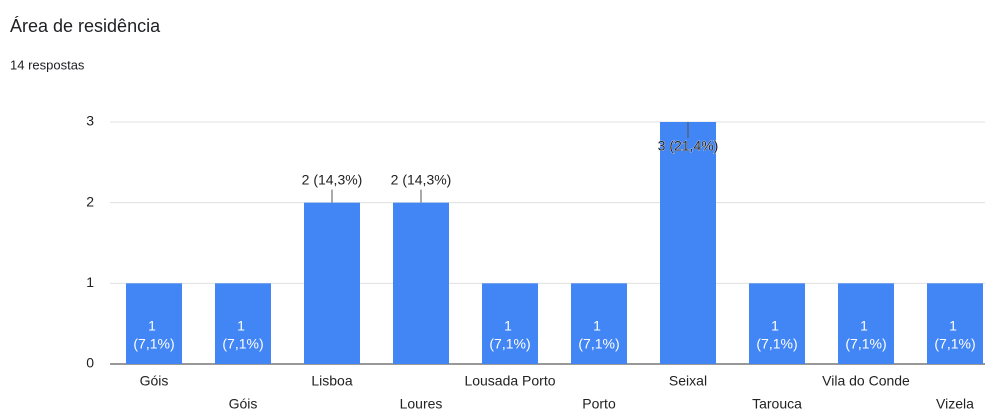  I want to click on data-label: 3 (21,4%), so click(688, 146).